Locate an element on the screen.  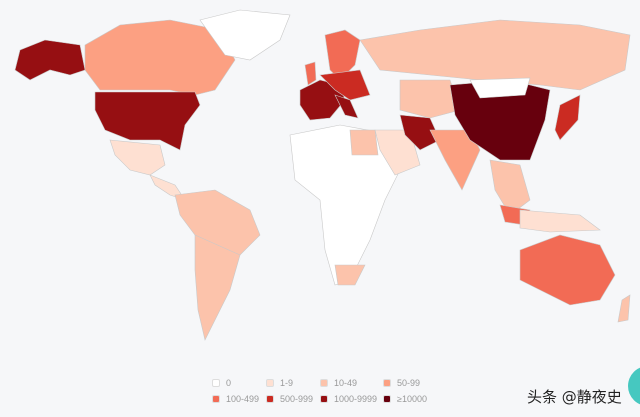
region-japan is located at coordinates (567, 117).